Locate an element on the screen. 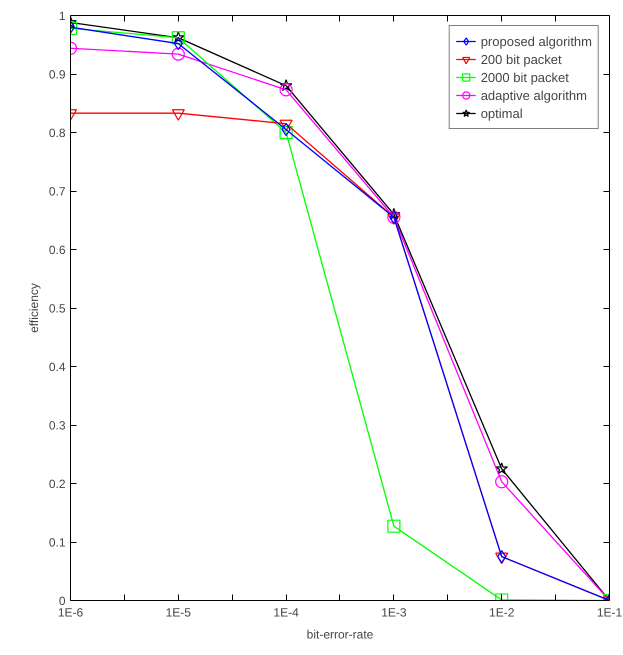 The height and width of the screenshot is (655, 623). legend-label: 2000 bit packet is located at coordinates (524, 77).